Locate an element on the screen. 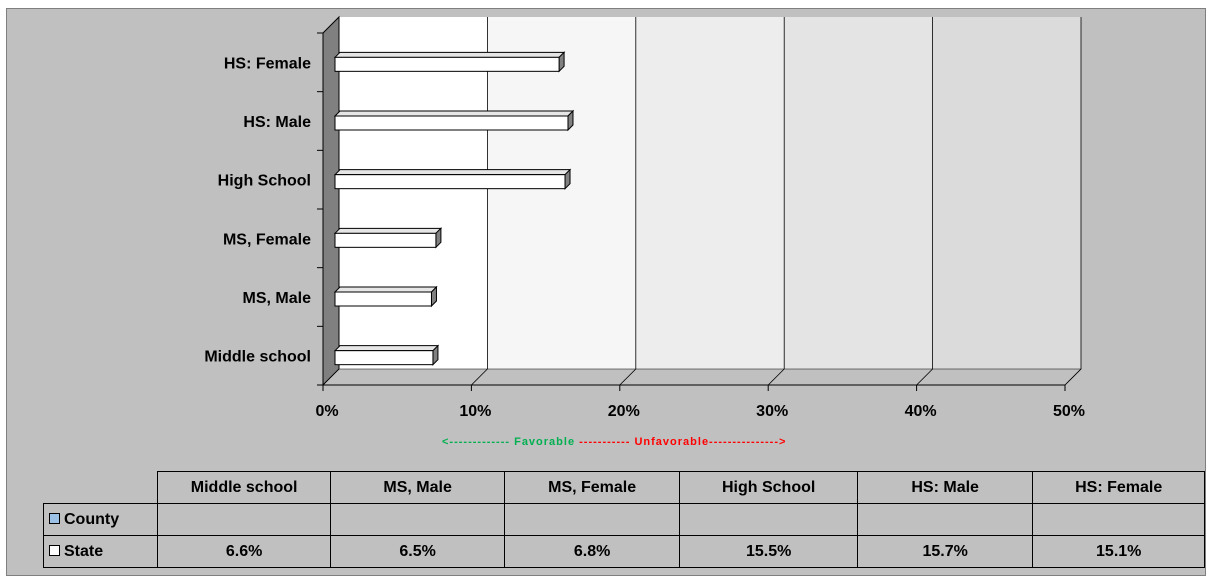 This screenshot has height=582, width=1213. category-label: HS: Male is located at coordinates (277, 122).